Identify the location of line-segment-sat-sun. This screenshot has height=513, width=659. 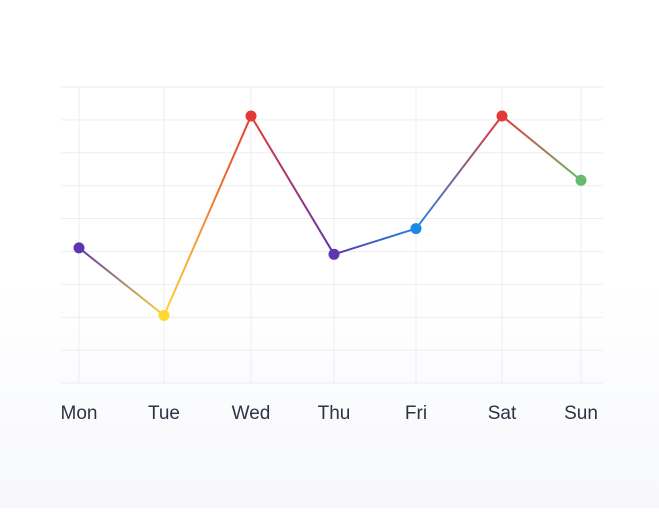
(541, 148).